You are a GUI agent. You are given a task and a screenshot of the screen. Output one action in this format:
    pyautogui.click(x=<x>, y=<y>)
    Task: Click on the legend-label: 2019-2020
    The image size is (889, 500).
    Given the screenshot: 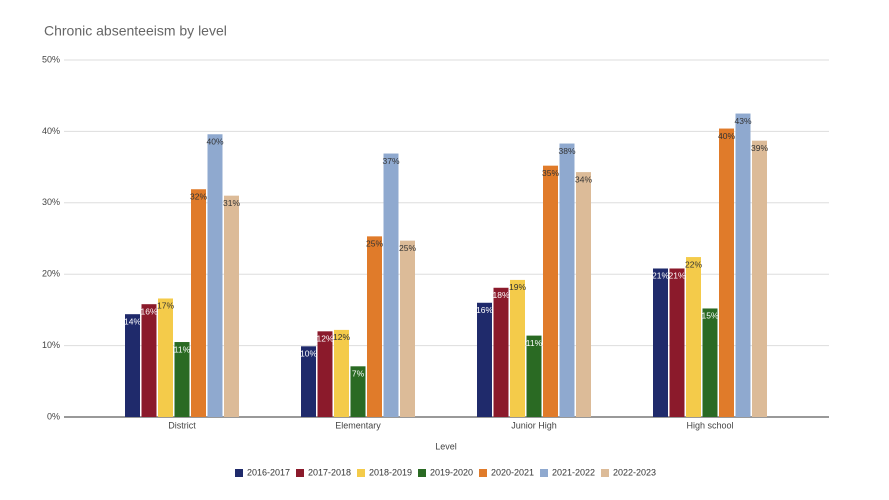 What is the action you would take?
    pyautogui.click(x=451, y=472)
    